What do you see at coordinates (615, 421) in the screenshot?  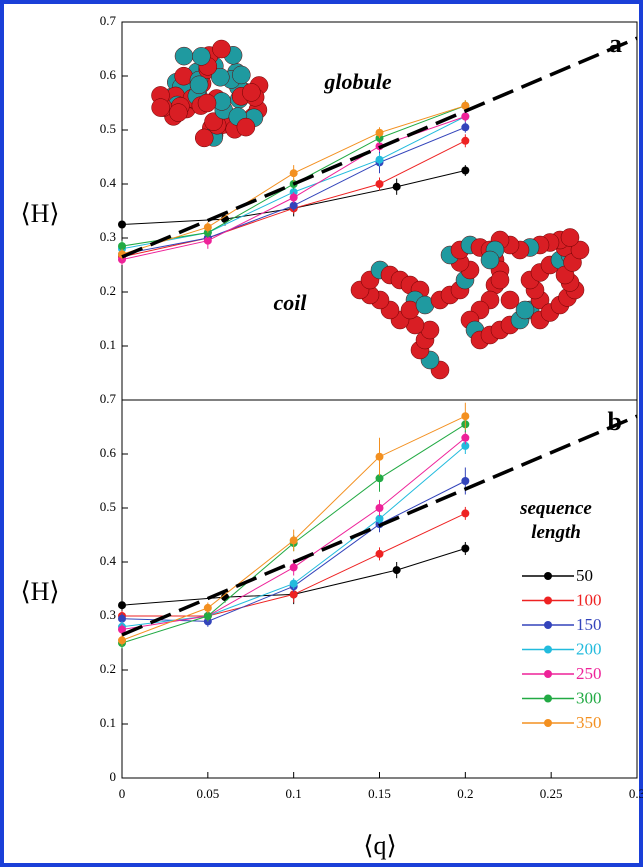 I see `panel-label: b` at bounding box center [615, 421].